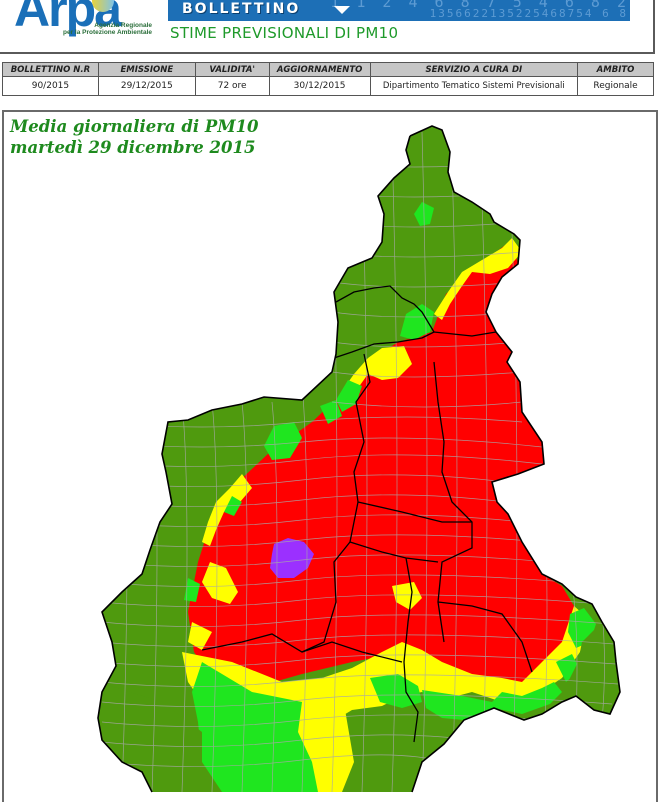 Image resolution: width=660 pixels, height=802 pixels. Describe the element at coordinates (292, 558) in the screenshot. I see `zone-purple-torino` at that location.